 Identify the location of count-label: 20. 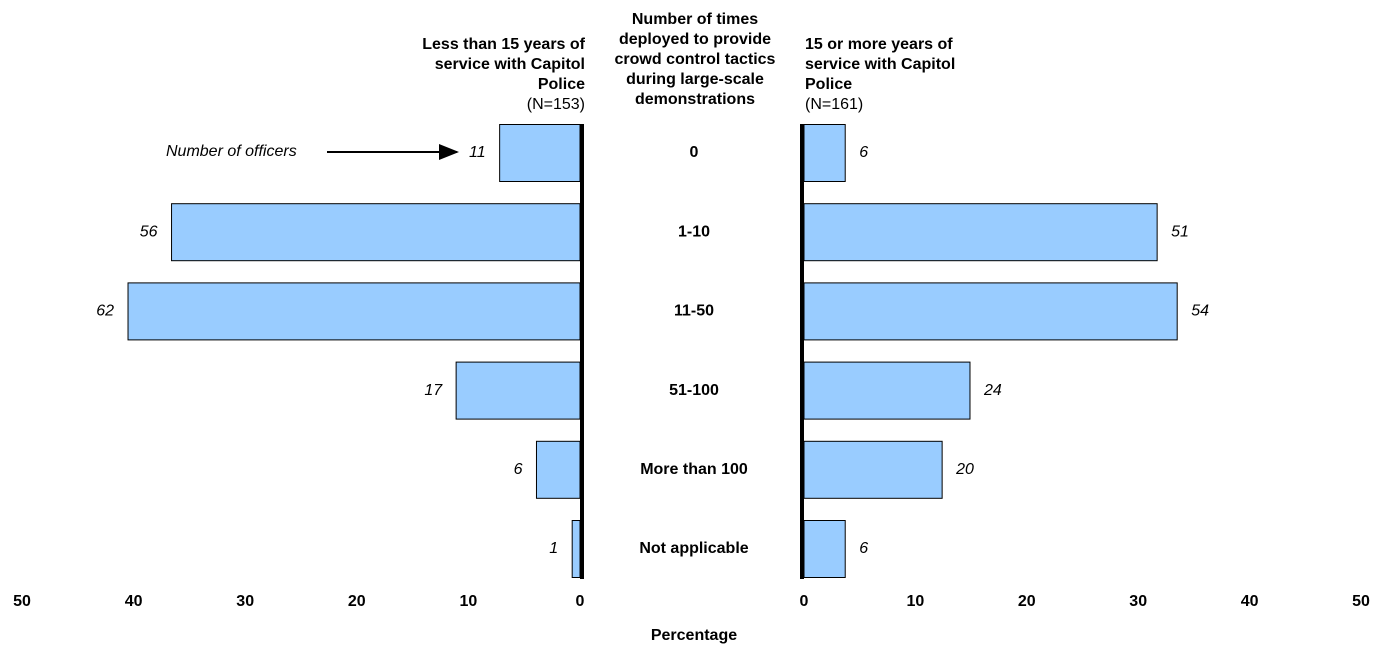
(964, 469).